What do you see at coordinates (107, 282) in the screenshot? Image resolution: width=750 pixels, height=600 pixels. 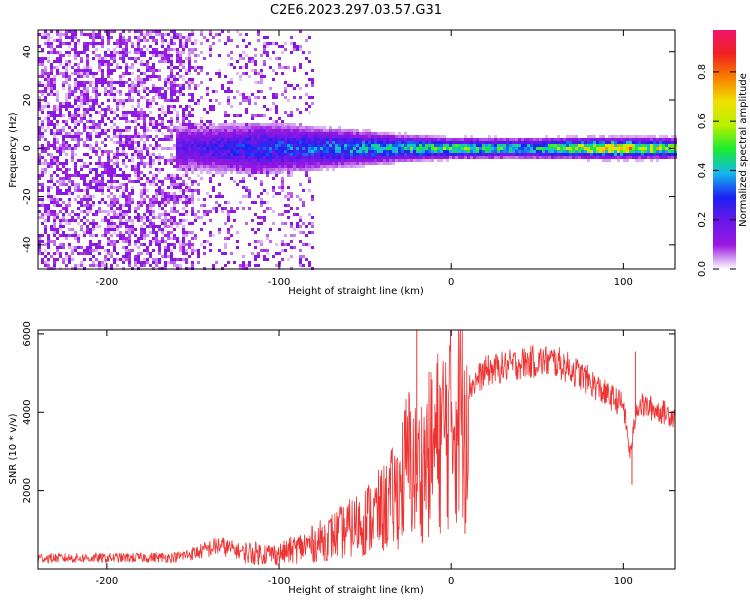 I see `x-tick-label: -200` at bounding box center [107, 282].